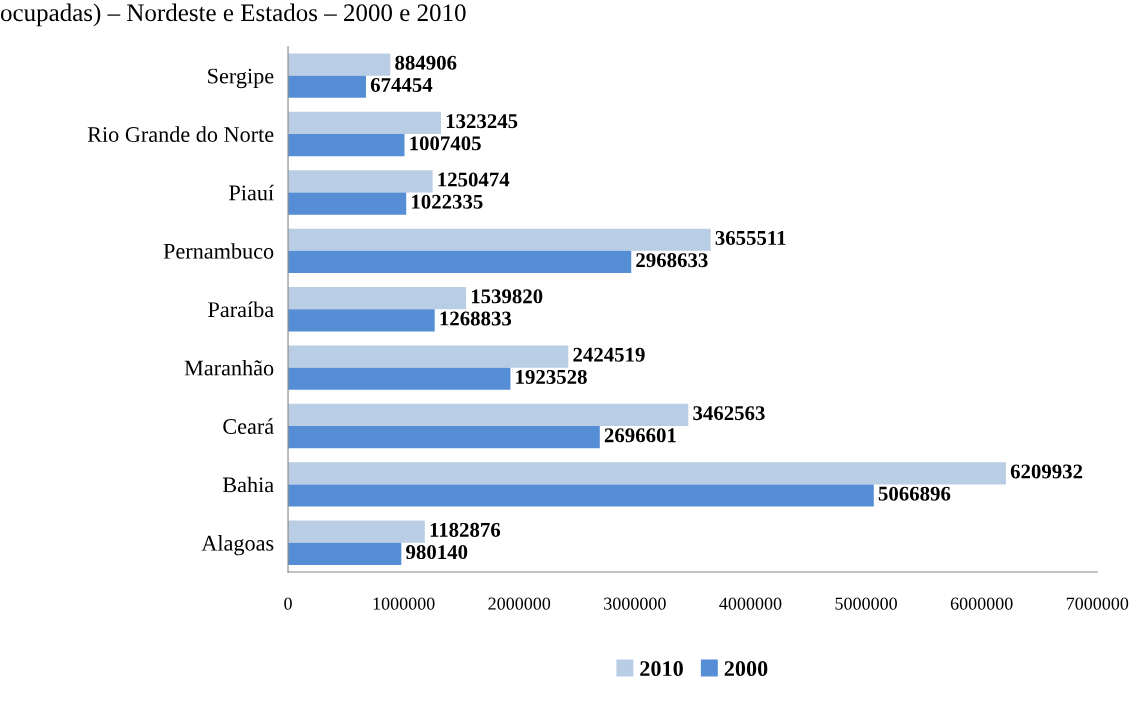 This screenshot has width=1143, height=715. Describe the element at coordinates (251, 192) in the screenshot. I see `y-tick-label: Piauí` at that location.